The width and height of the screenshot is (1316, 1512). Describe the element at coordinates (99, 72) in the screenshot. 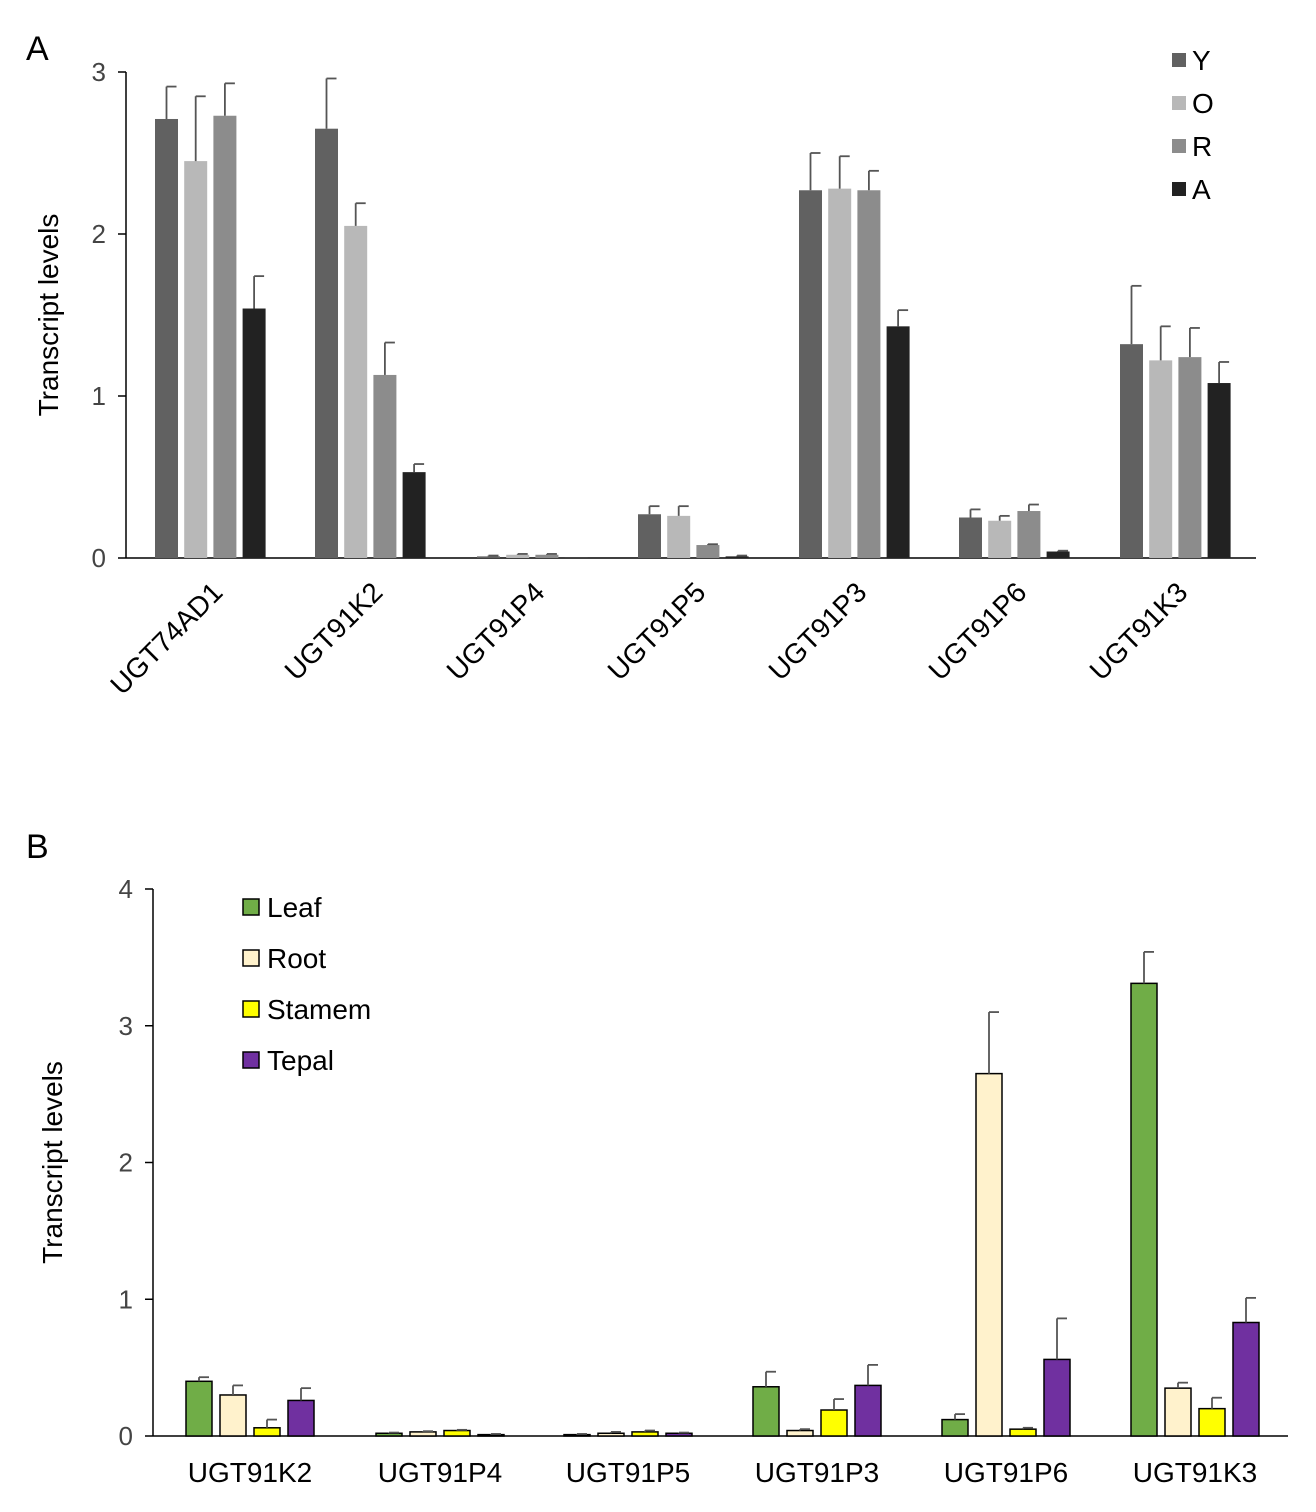

I see `panel-a-y-tick-label-3: 3` at that location.